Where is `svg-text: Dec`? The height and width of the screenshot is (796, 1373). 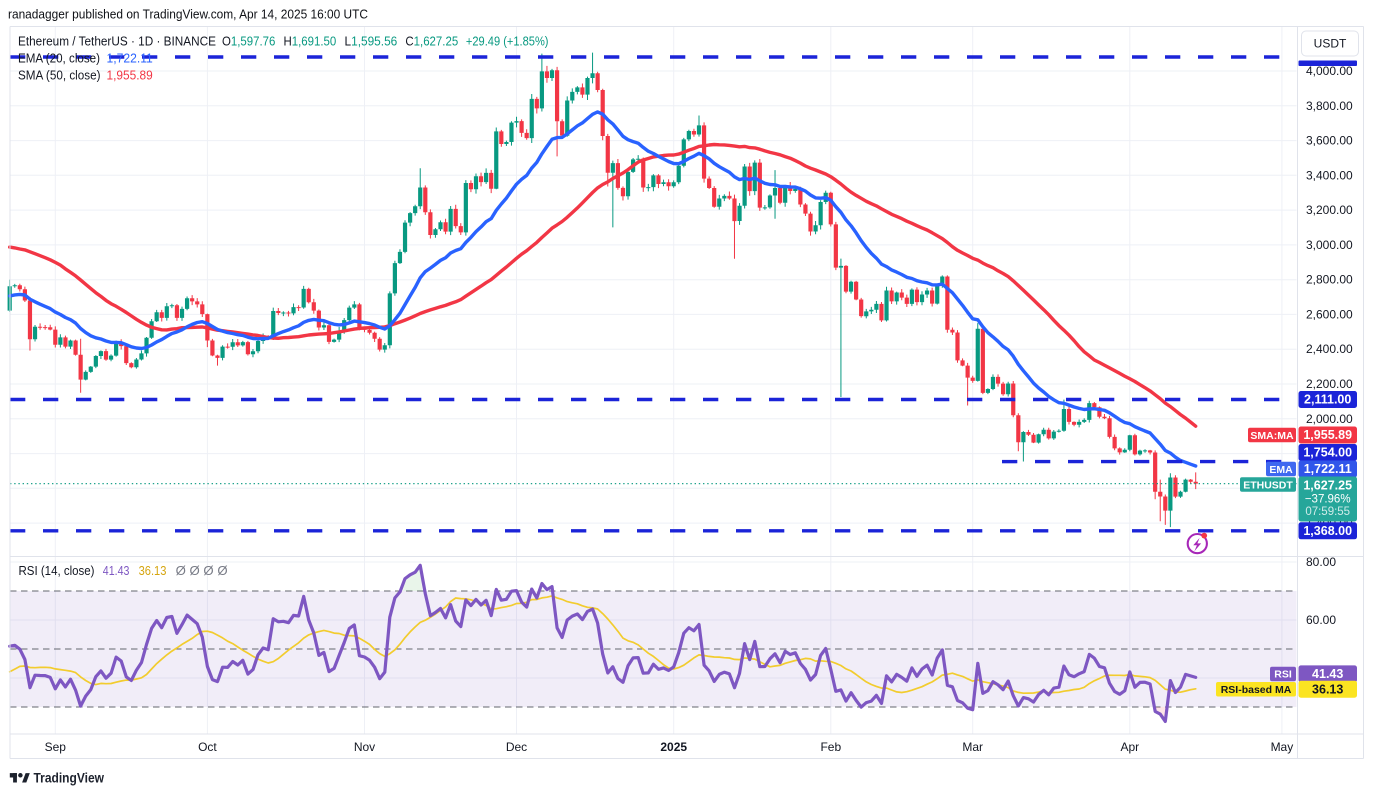 svg-text: Dec is located at coordinates (516, 747).